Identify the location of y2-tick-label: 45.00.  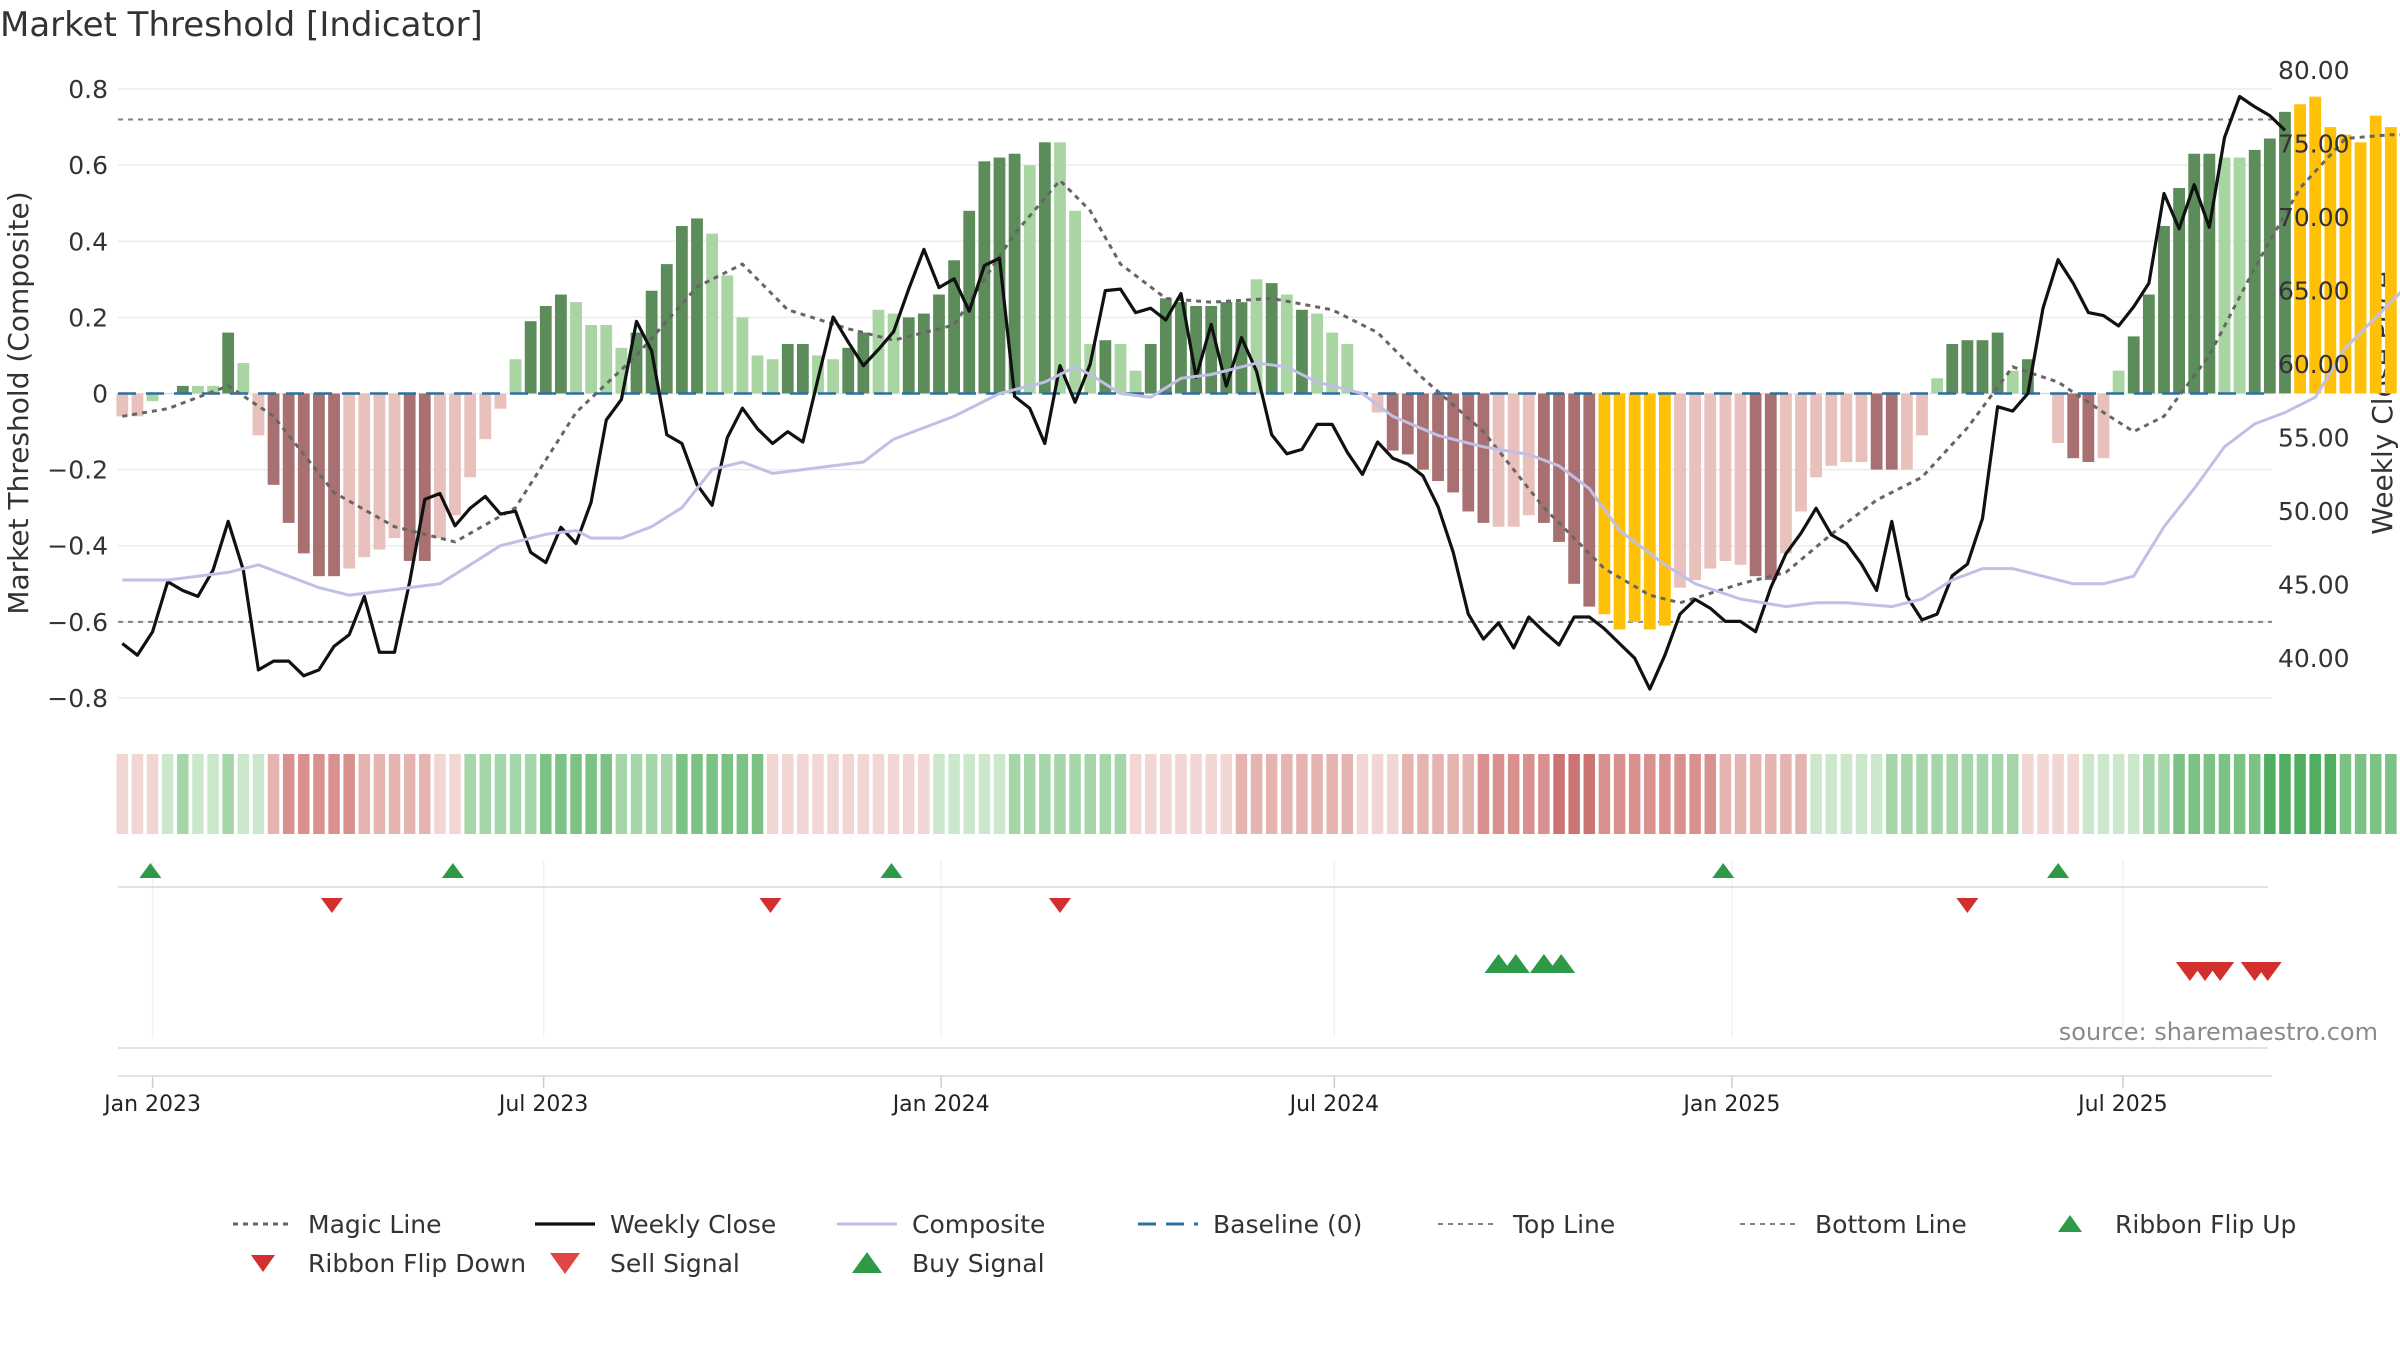
(2314, 585).